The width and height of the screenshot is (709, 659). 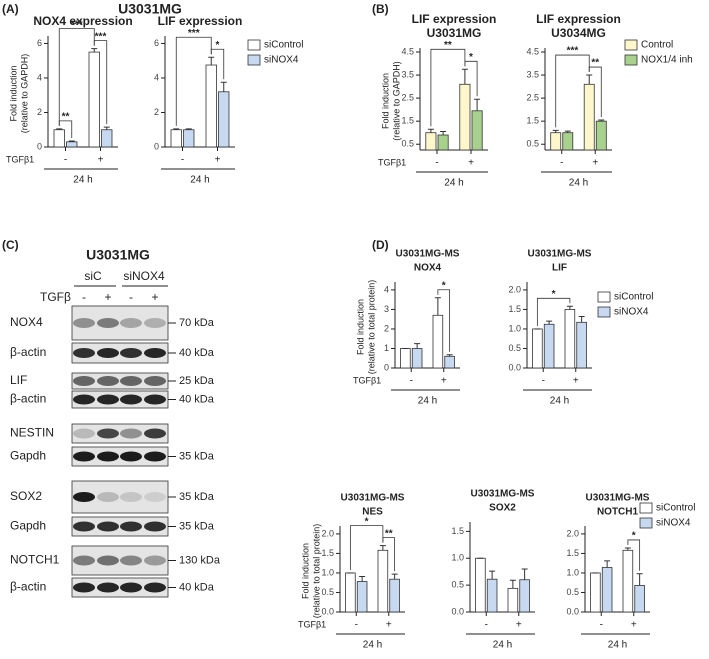 What do you see at coordinates (197, 323) in the screenshot?
I see `marker-label: 70 kDa` at bounding box center [197, 323].